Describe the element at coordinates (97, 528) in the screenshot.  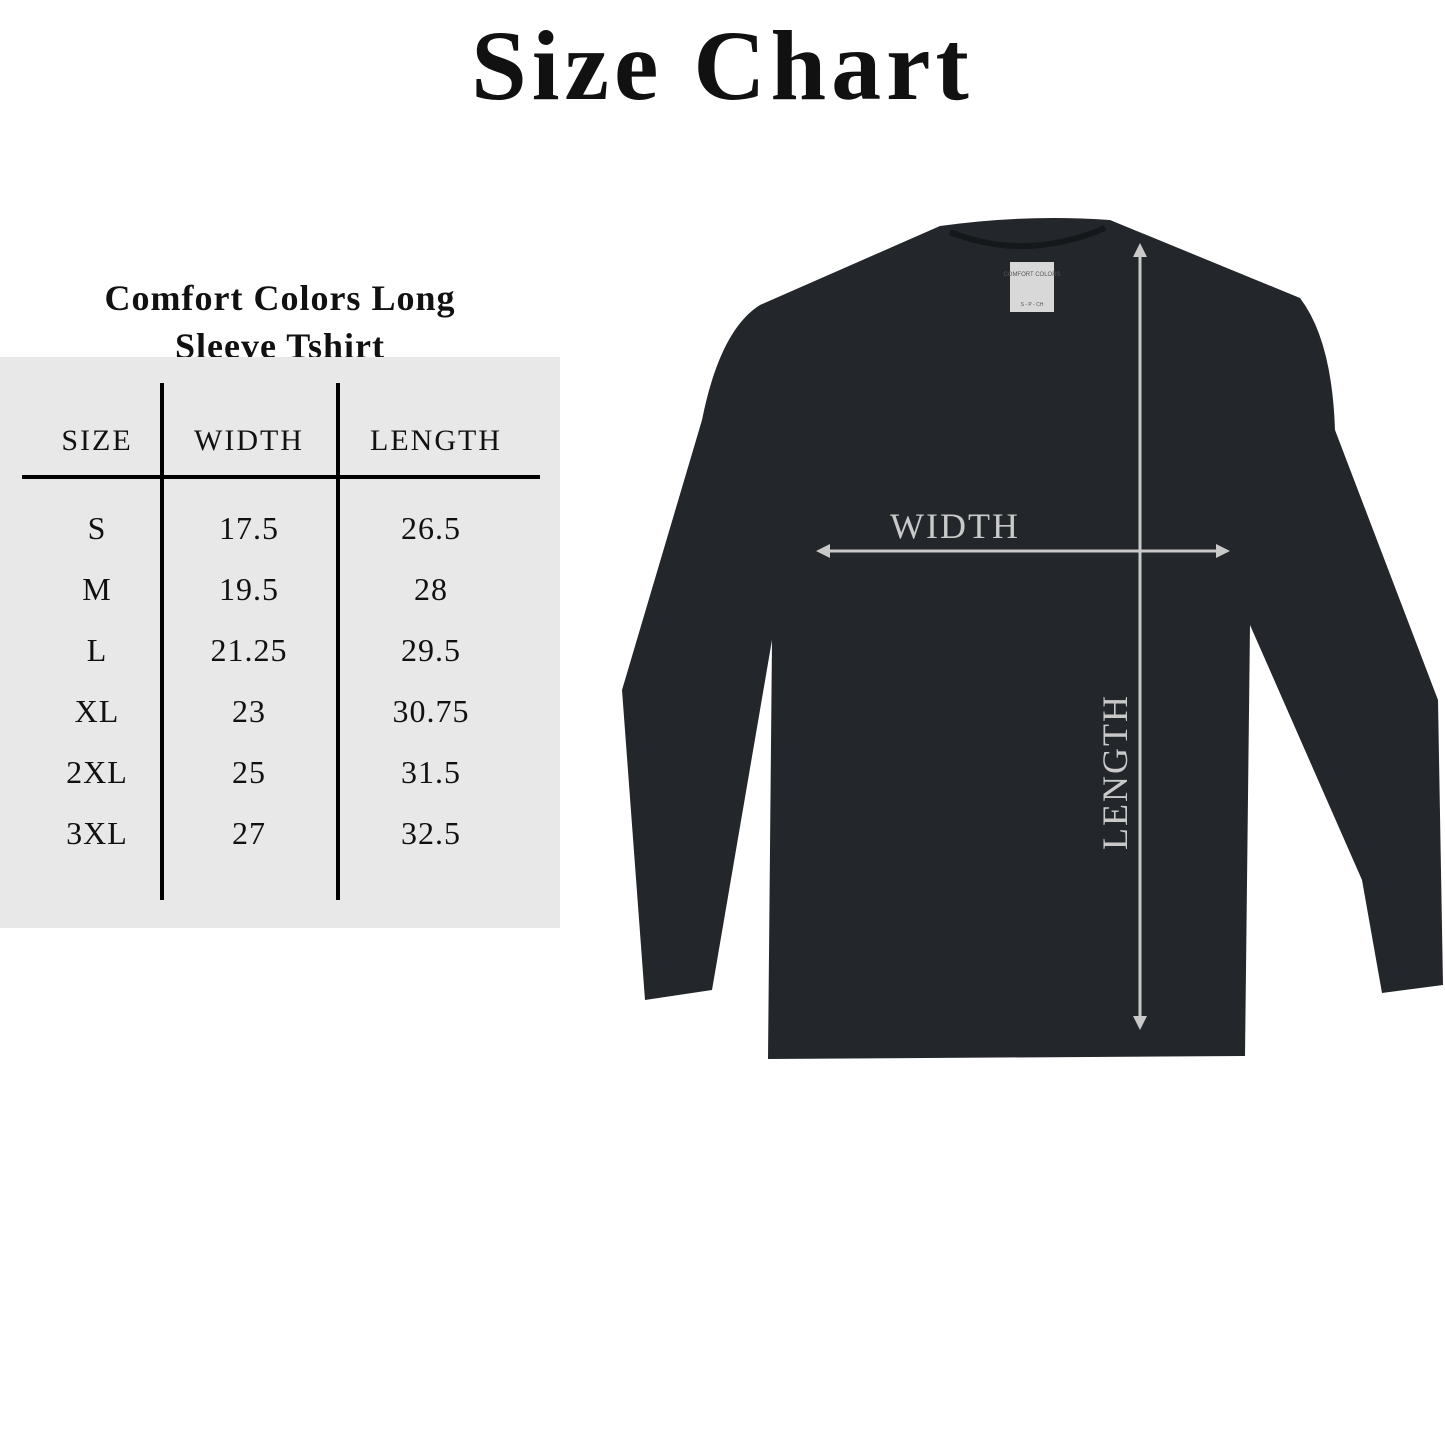
I see `cell-size: S` at that location.